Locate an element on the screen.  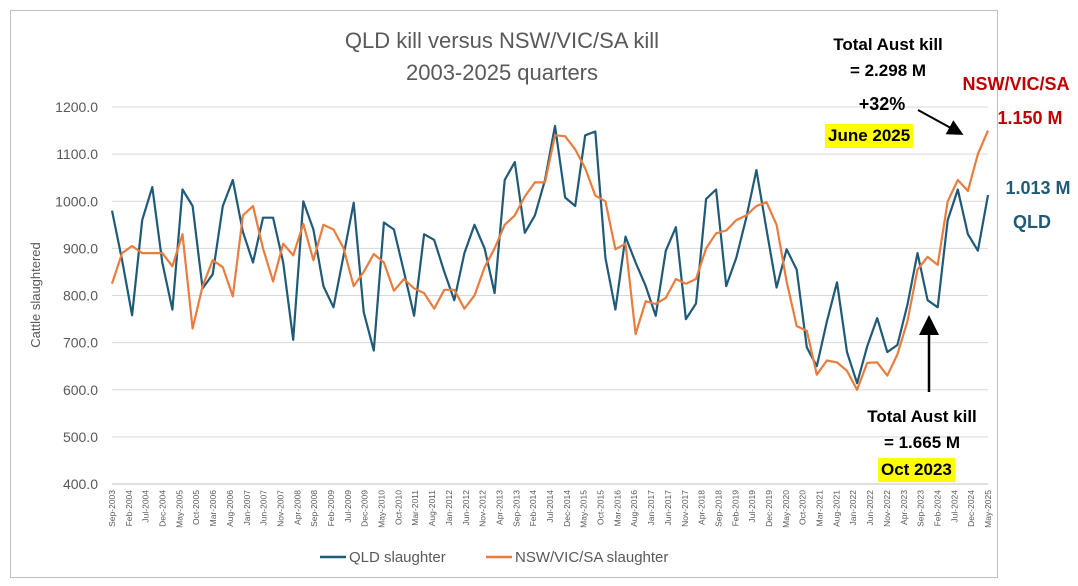
x-tick-label: Jun-2017 is located at coordinates (668, 508).